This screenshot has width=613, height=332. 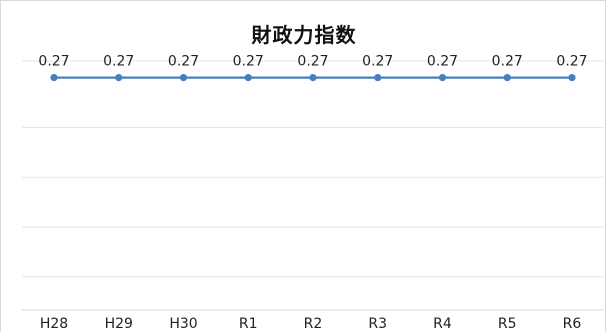 I want to click on data-label-H29: 0.27, so click(x=118, y=62).